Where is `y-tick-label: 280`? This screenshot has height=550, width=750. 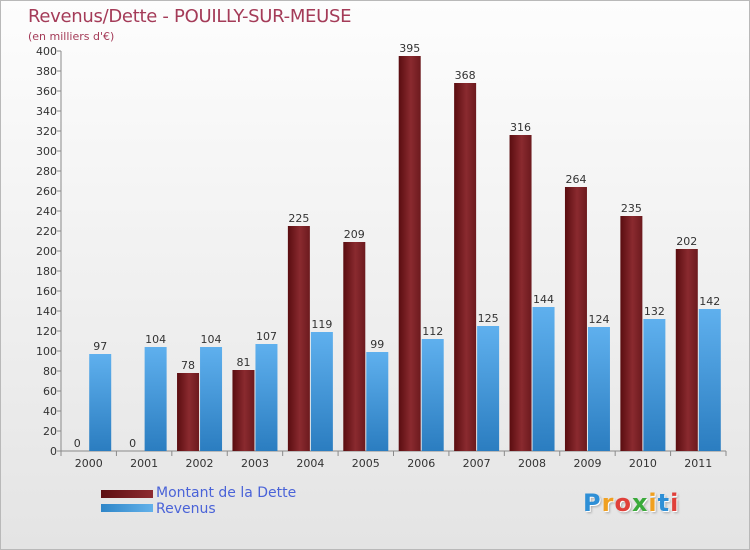
y-tick-label: 280 is located at coordinates (46, 171).